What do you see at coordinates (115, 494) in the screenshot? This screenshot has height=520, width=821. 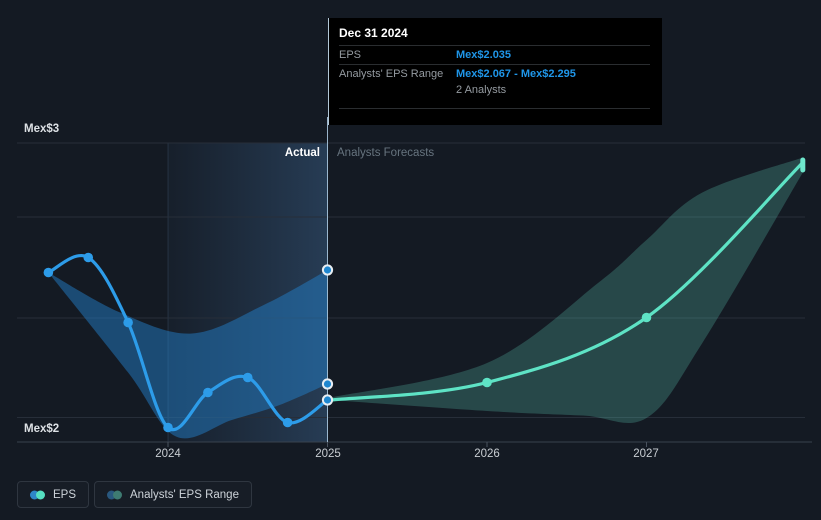 I see `analysts-range-series-icon` at bounding box center [115, 494].